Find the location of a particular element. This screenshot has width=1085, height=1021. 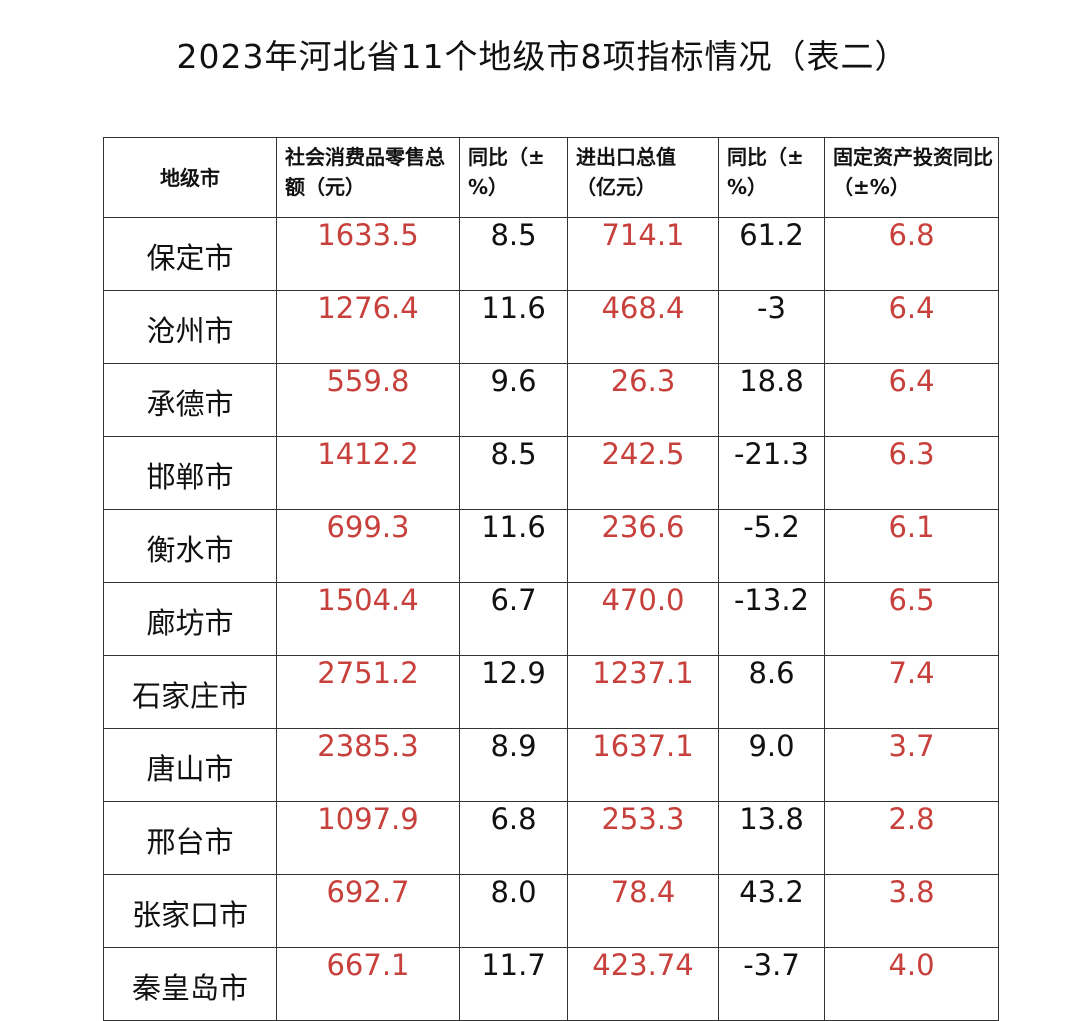

table-row: 张家口市 692.7 8.0 78.4 43.2 3.8 is located at coordinates (551, 911).